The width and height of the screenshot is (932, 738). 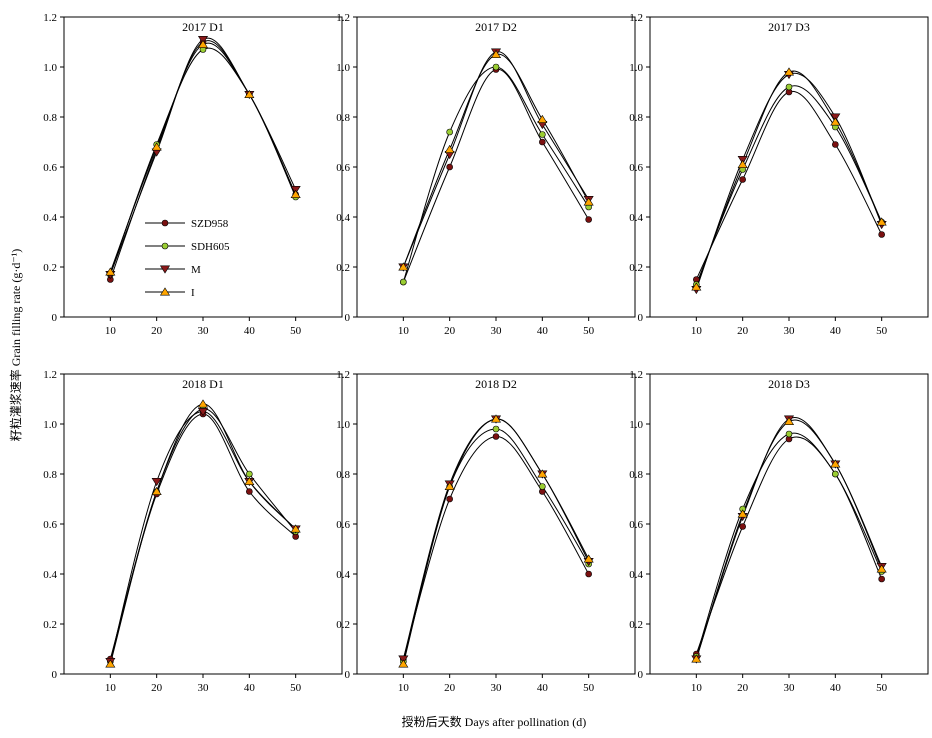 I want to click on panel-2018-d1: 2018 D1 0 0.2 0.4 0.6 0.8 1.0 1.2 10 20 30 40 50, so click(x=193, y=531).